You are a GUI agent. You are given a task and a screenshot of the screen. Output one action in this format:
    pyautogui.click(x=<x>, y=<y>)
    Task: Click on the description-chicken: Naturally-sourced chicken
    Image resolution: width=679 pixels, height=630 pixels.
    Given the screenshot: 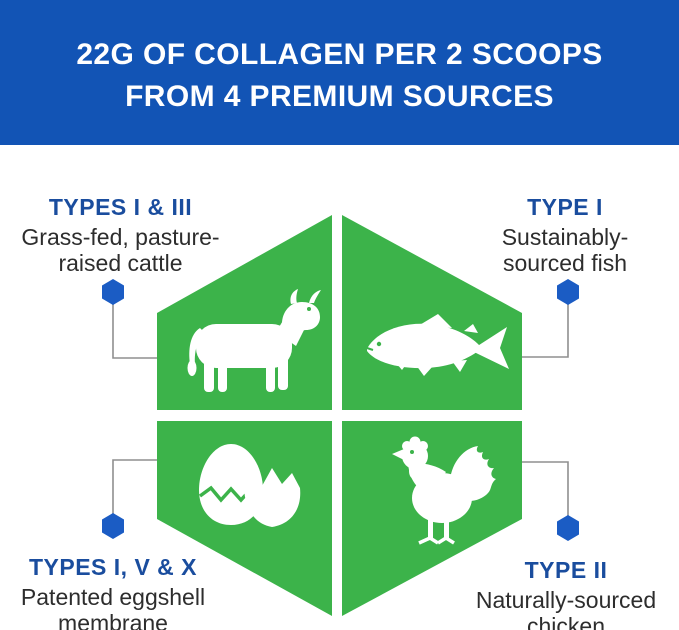 What is the action you would take?
    pyautogui.click(x=566, y=608)
    